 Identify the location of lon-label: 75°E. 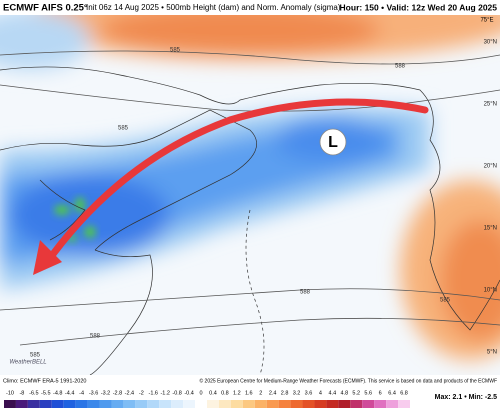
(486, 21).